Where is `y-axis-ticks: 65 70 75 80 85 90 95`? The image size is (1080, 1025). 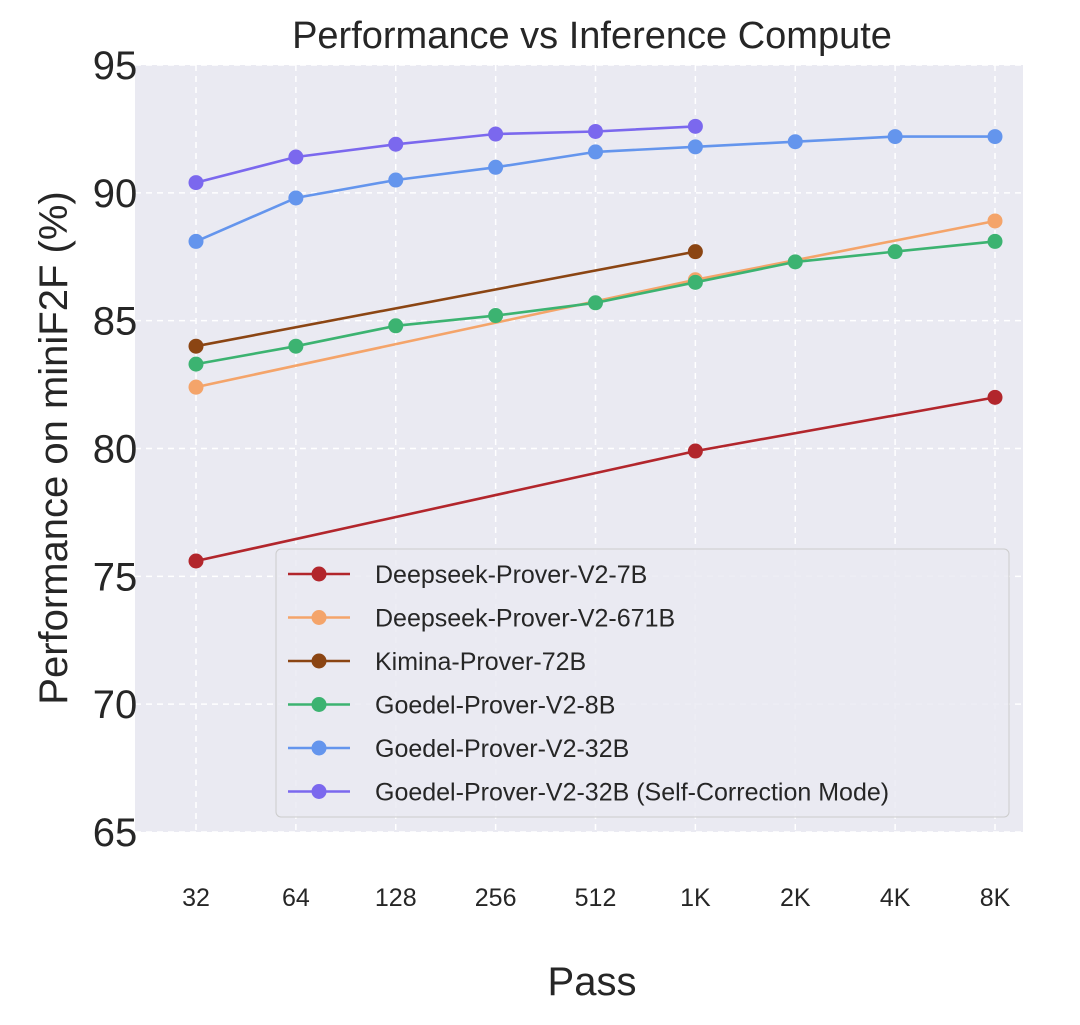
y-axis-ticks: 65 70 75 80 85 90 95 is located at coordinates (115, 449).